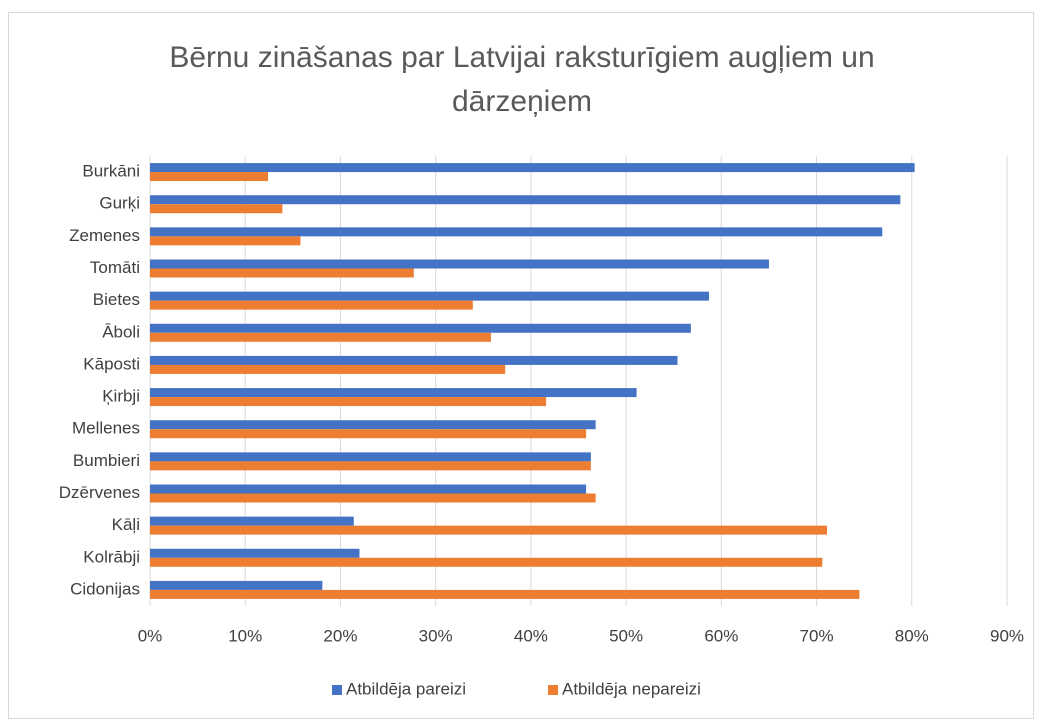 The height and width of the screenshot is (722, 1044). I want to click on y-tick-label: Tomāti, so click(115, 267).